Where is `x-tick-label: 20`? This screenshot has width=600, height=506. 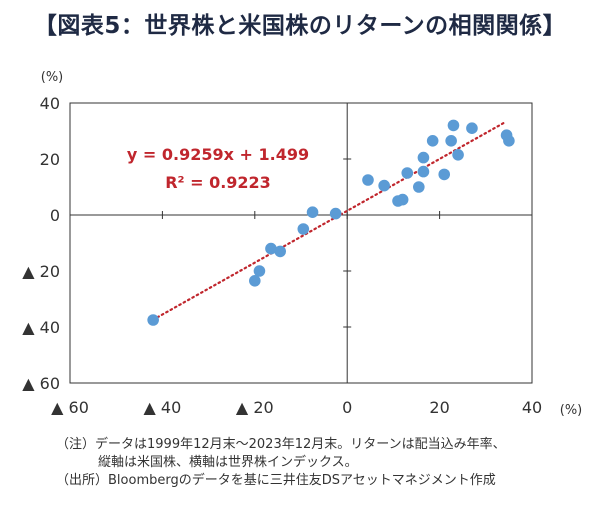 x-tick-label: 20 is located at coordinates (439, 407).